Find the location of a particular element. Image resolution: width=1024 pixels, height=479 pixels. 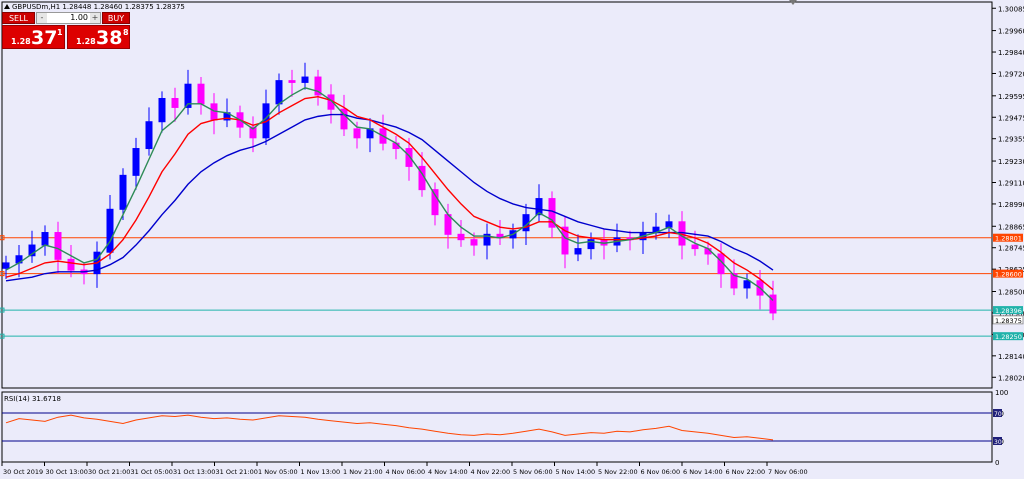

rsi-level-tag-label: 70 is located at coordinates (998, 414).